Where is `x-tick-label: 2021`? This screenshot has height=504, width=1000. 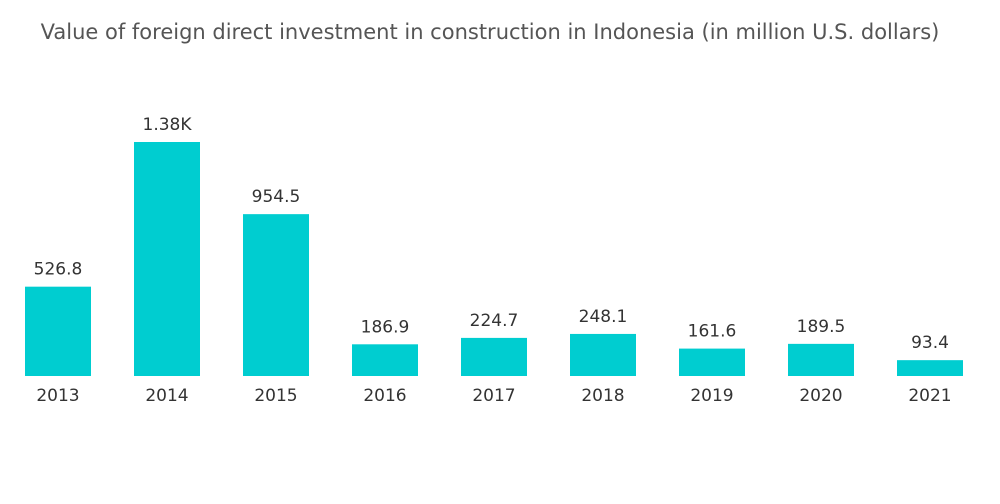
x-tick-label: 2021 is located at coordinates (929, 396).